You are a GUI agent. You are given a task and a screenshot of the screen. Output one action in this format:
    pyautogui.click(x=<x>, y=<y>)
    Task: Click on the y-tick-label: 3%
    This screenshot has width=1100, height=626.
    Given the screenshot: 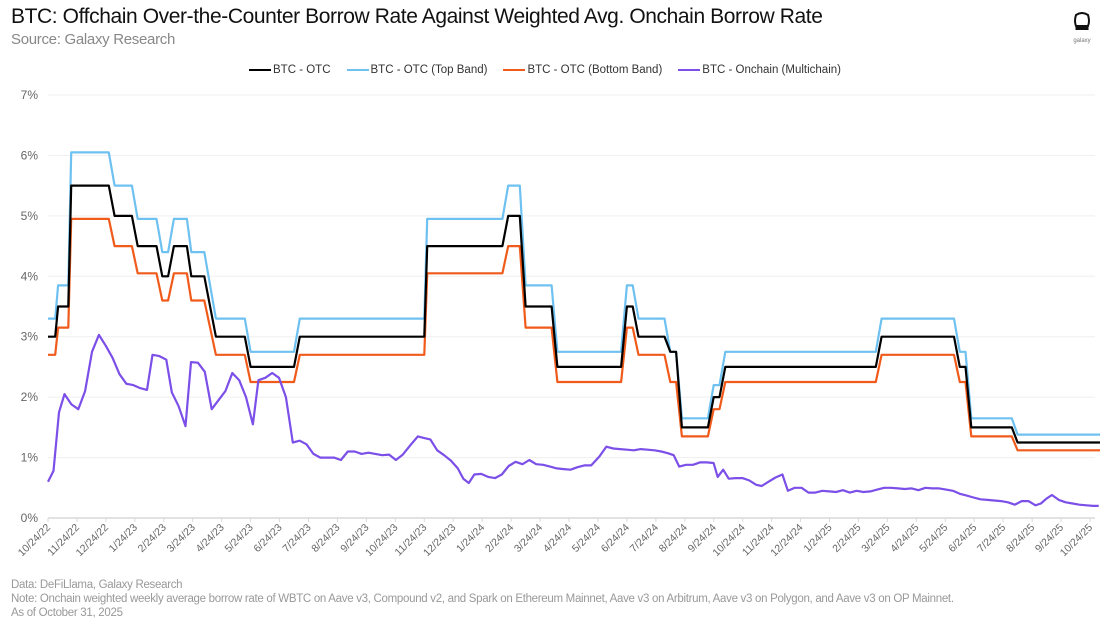 What is the action you would take?
    pyautogui.click(x=30, y=337)
    